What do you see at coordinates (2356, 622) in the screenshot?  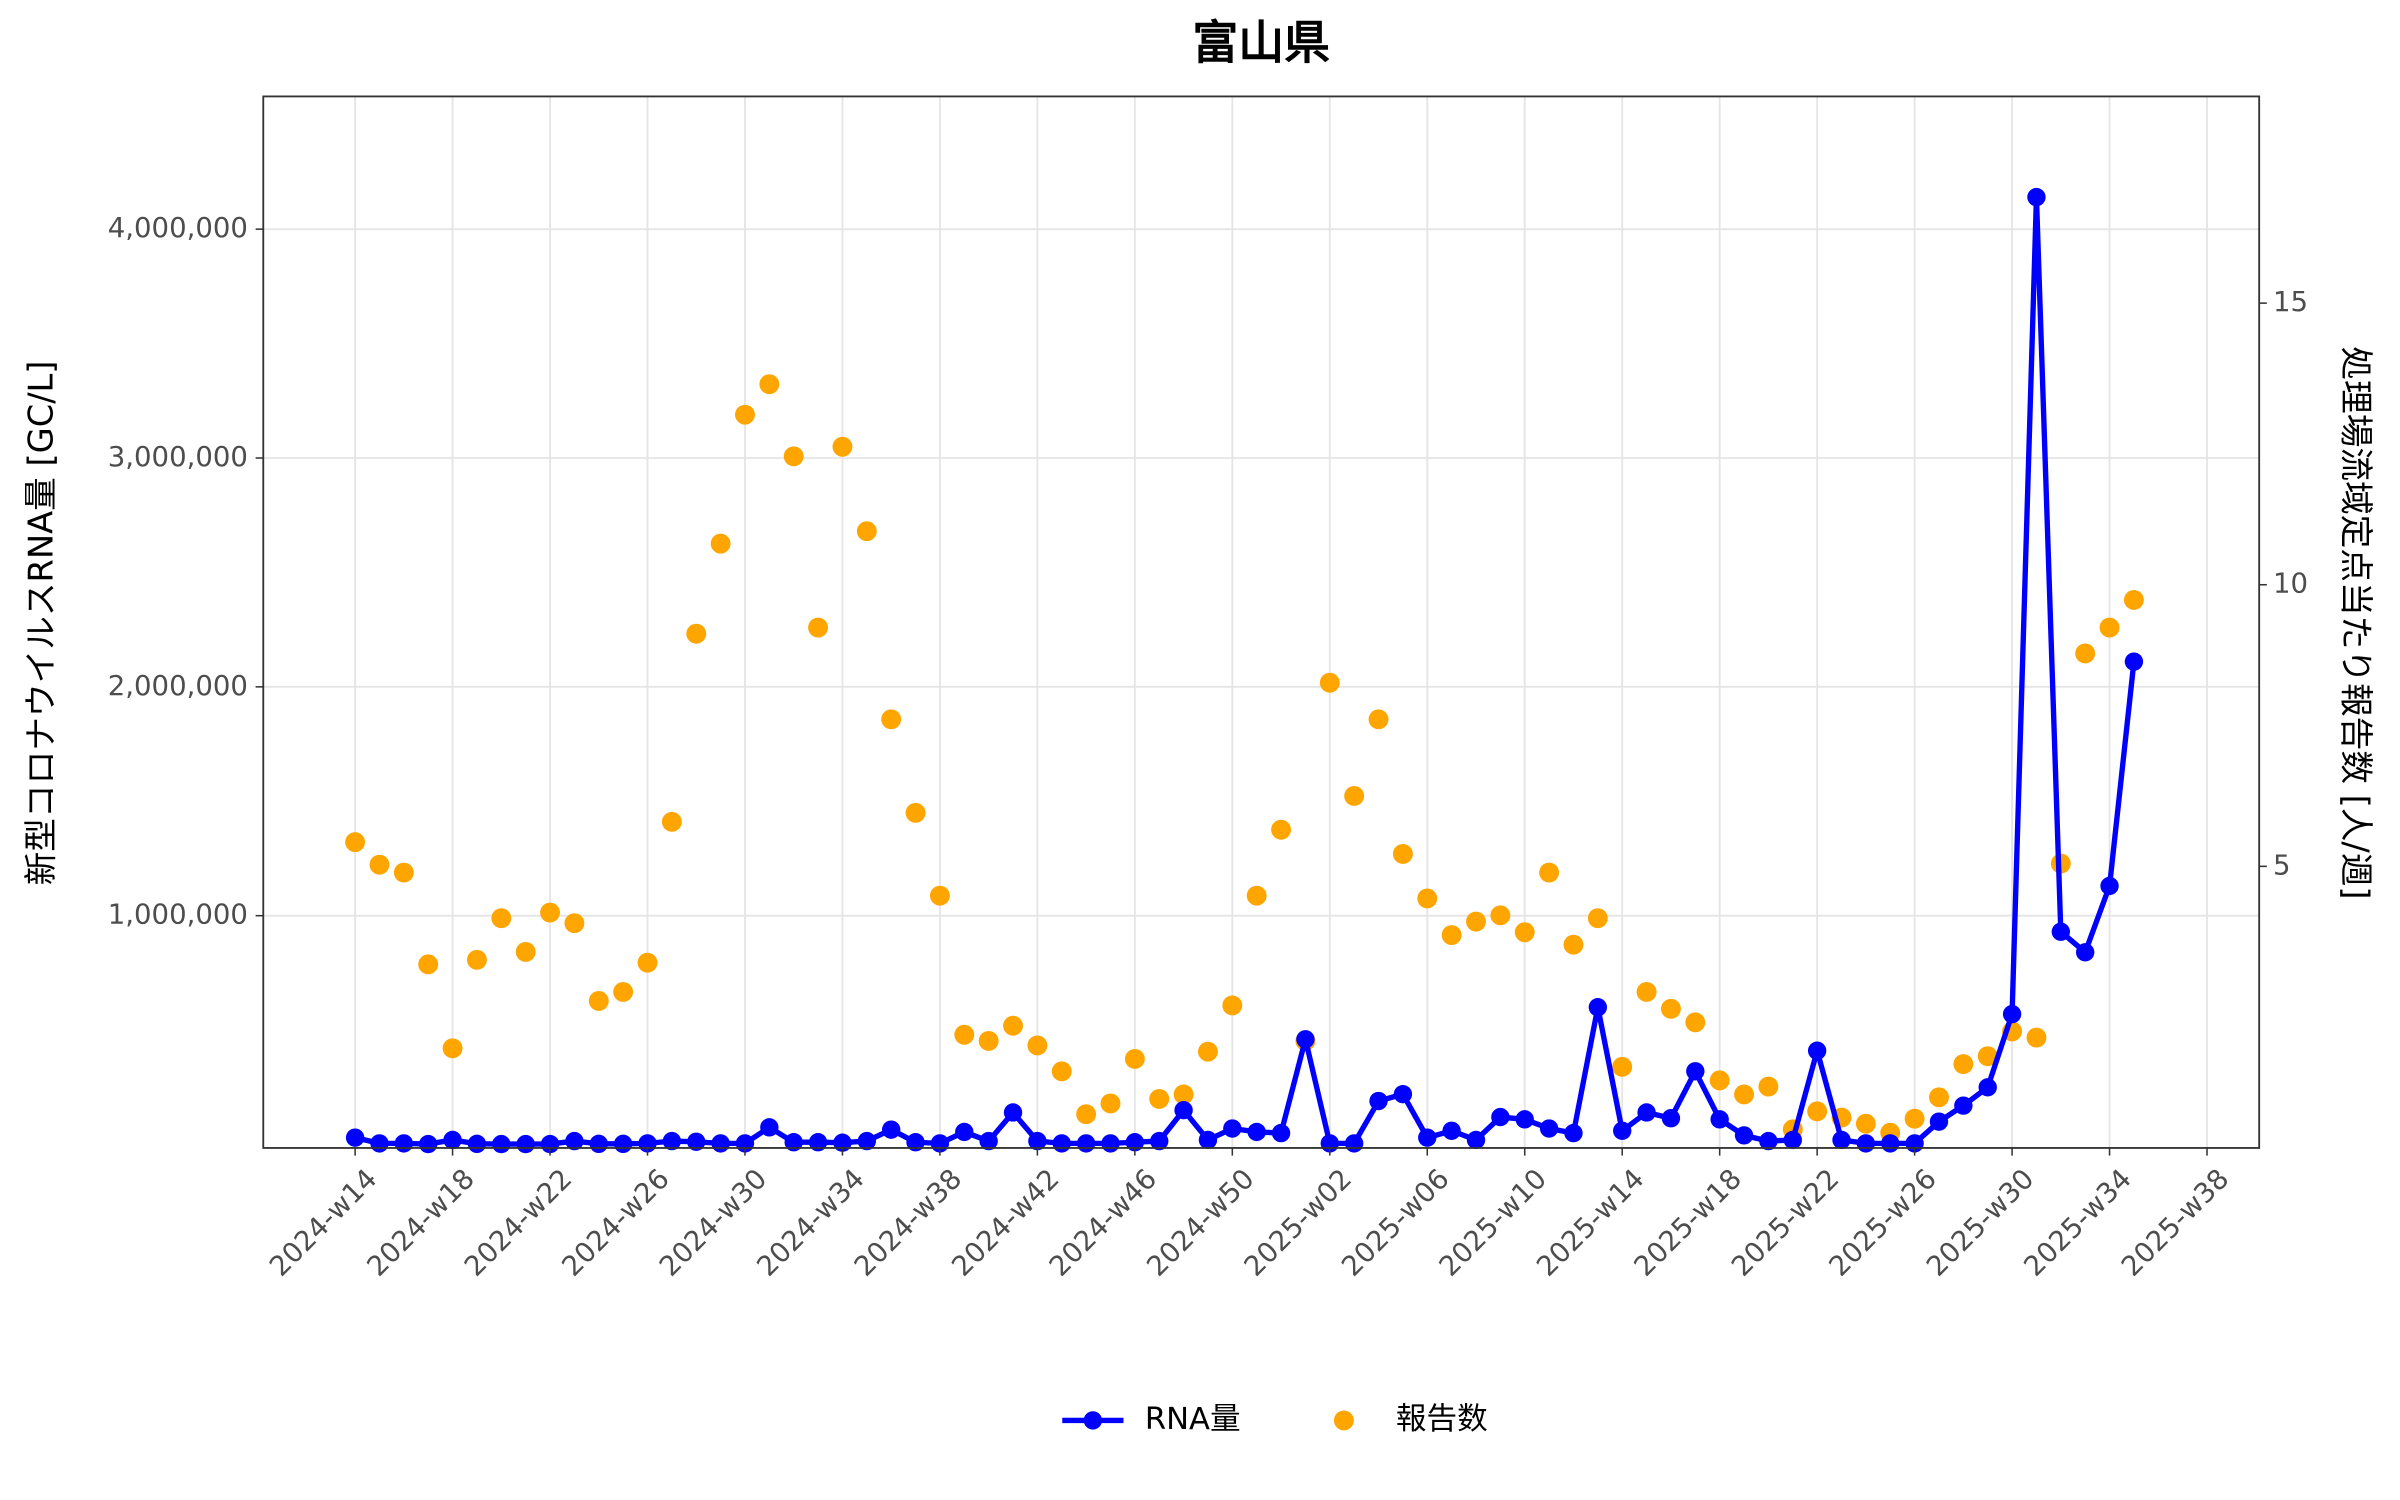 I see `y2-axis-label: 処理場流域定点当たり報告数 [人/週]` at bounding box center [2356, 622].